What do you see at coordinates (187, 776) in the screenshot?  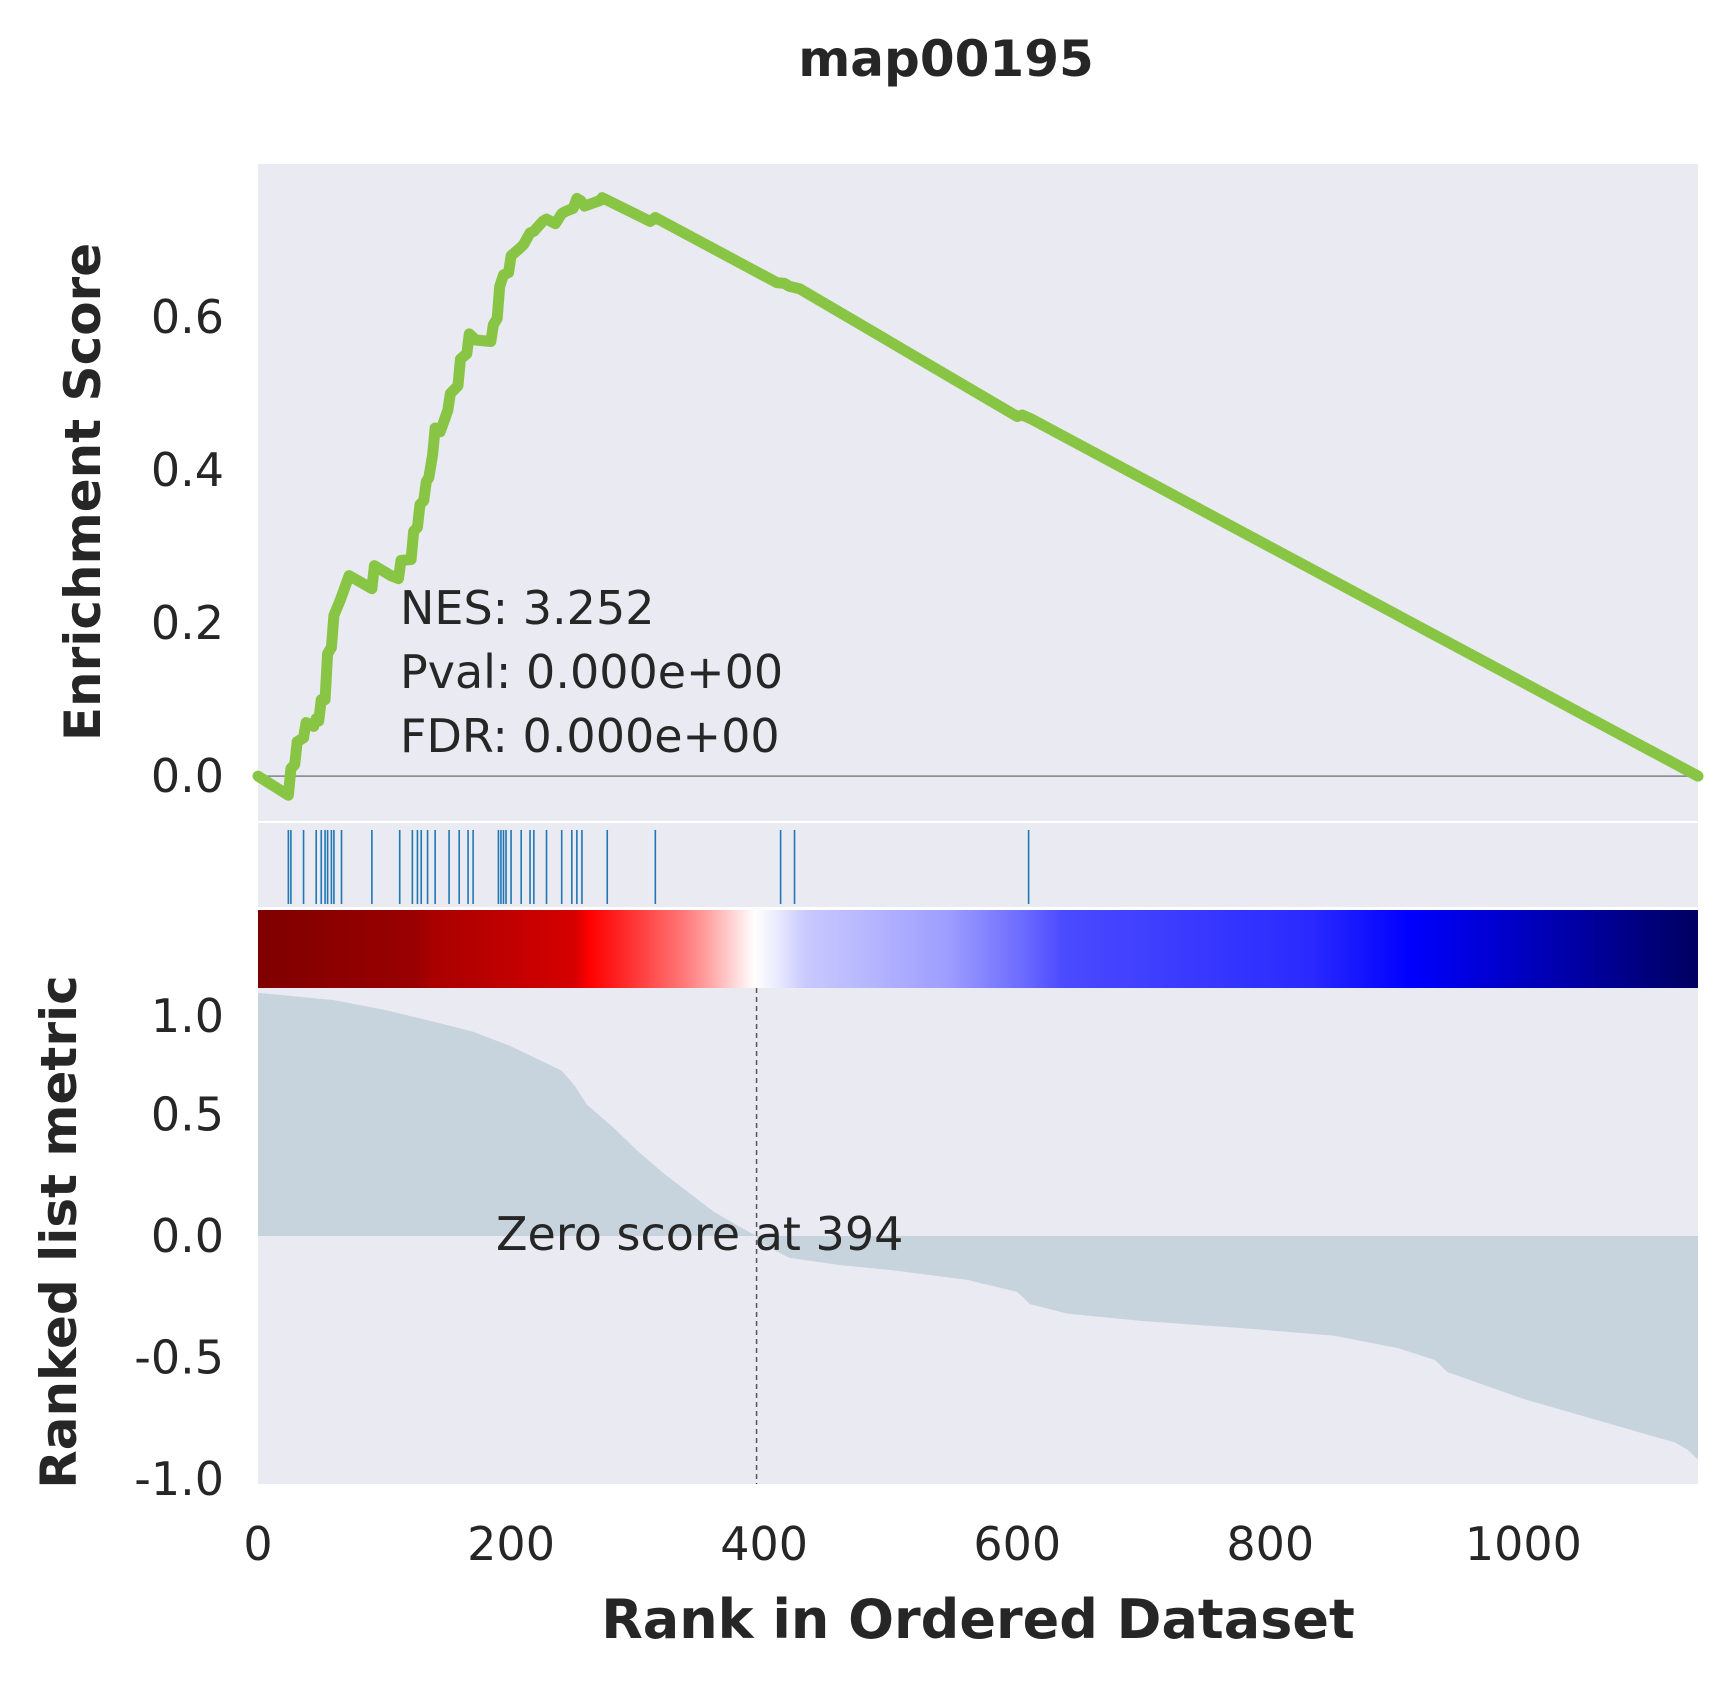 I see `es-y-tick-label: 0.0` at bounding box center [187, 776].